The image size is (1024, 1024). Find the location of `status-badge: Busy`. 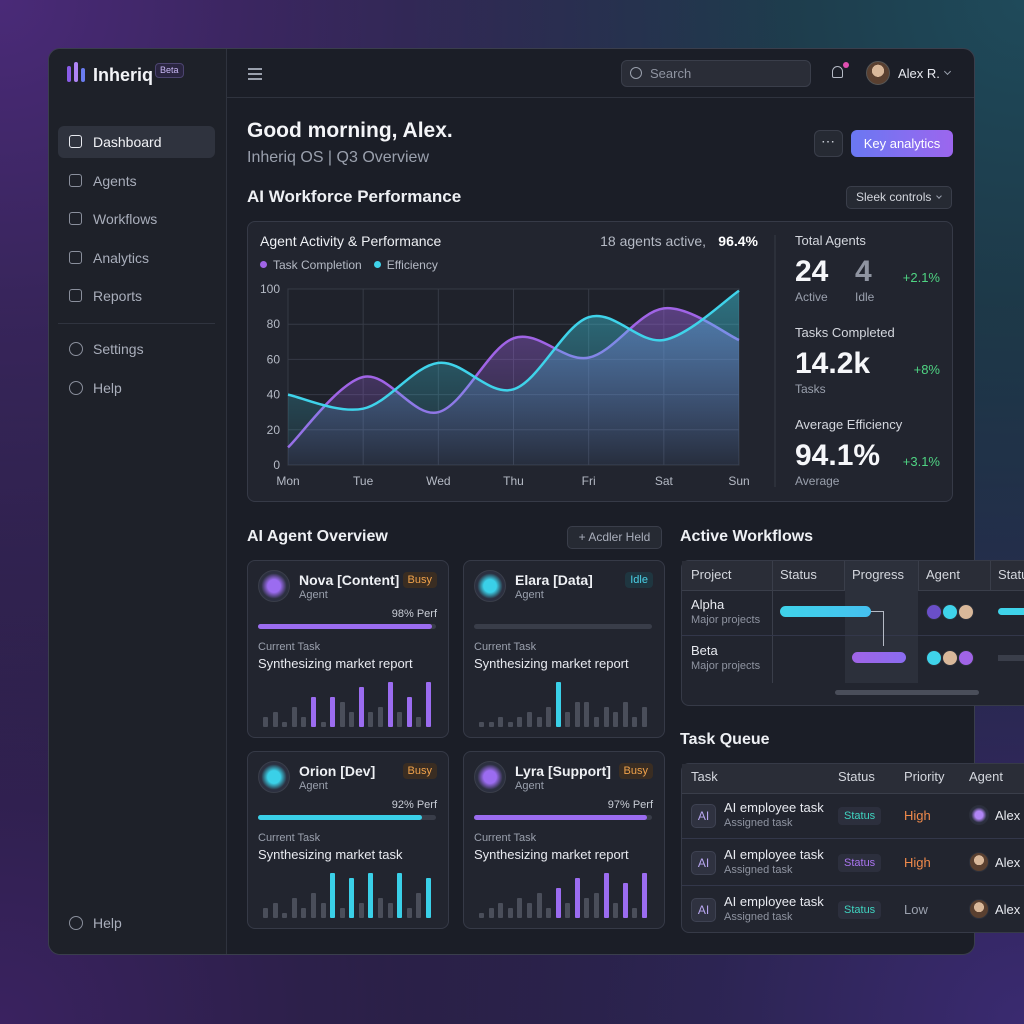

status-badge: Busy is located at coordinates (635, 771).